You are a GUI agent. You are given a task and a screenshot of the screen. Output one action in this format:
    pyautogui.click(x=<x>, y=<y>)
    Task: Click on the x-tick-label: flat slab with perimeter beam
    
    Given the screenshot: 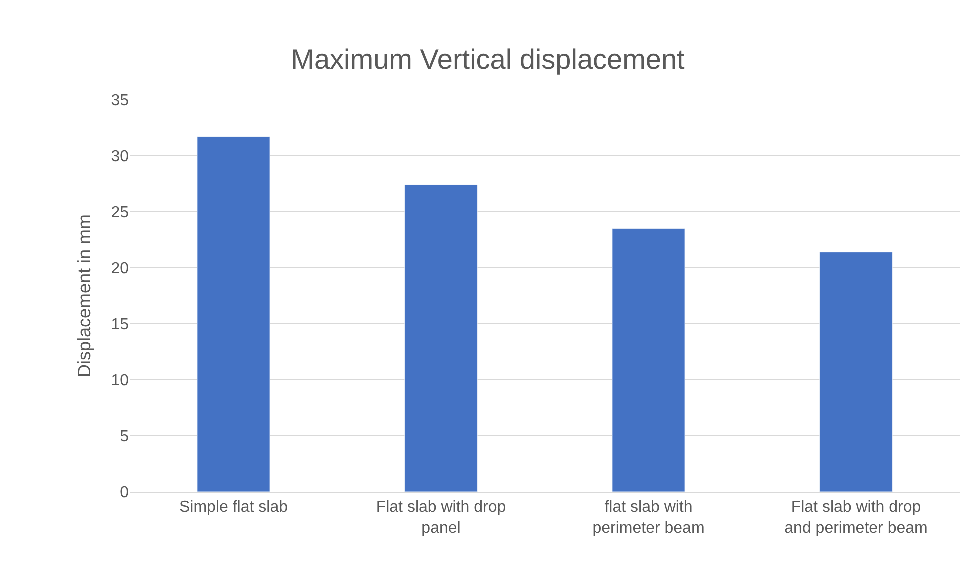 What is the action you would take?
    pyautogui.click(x=648, y=518)
    